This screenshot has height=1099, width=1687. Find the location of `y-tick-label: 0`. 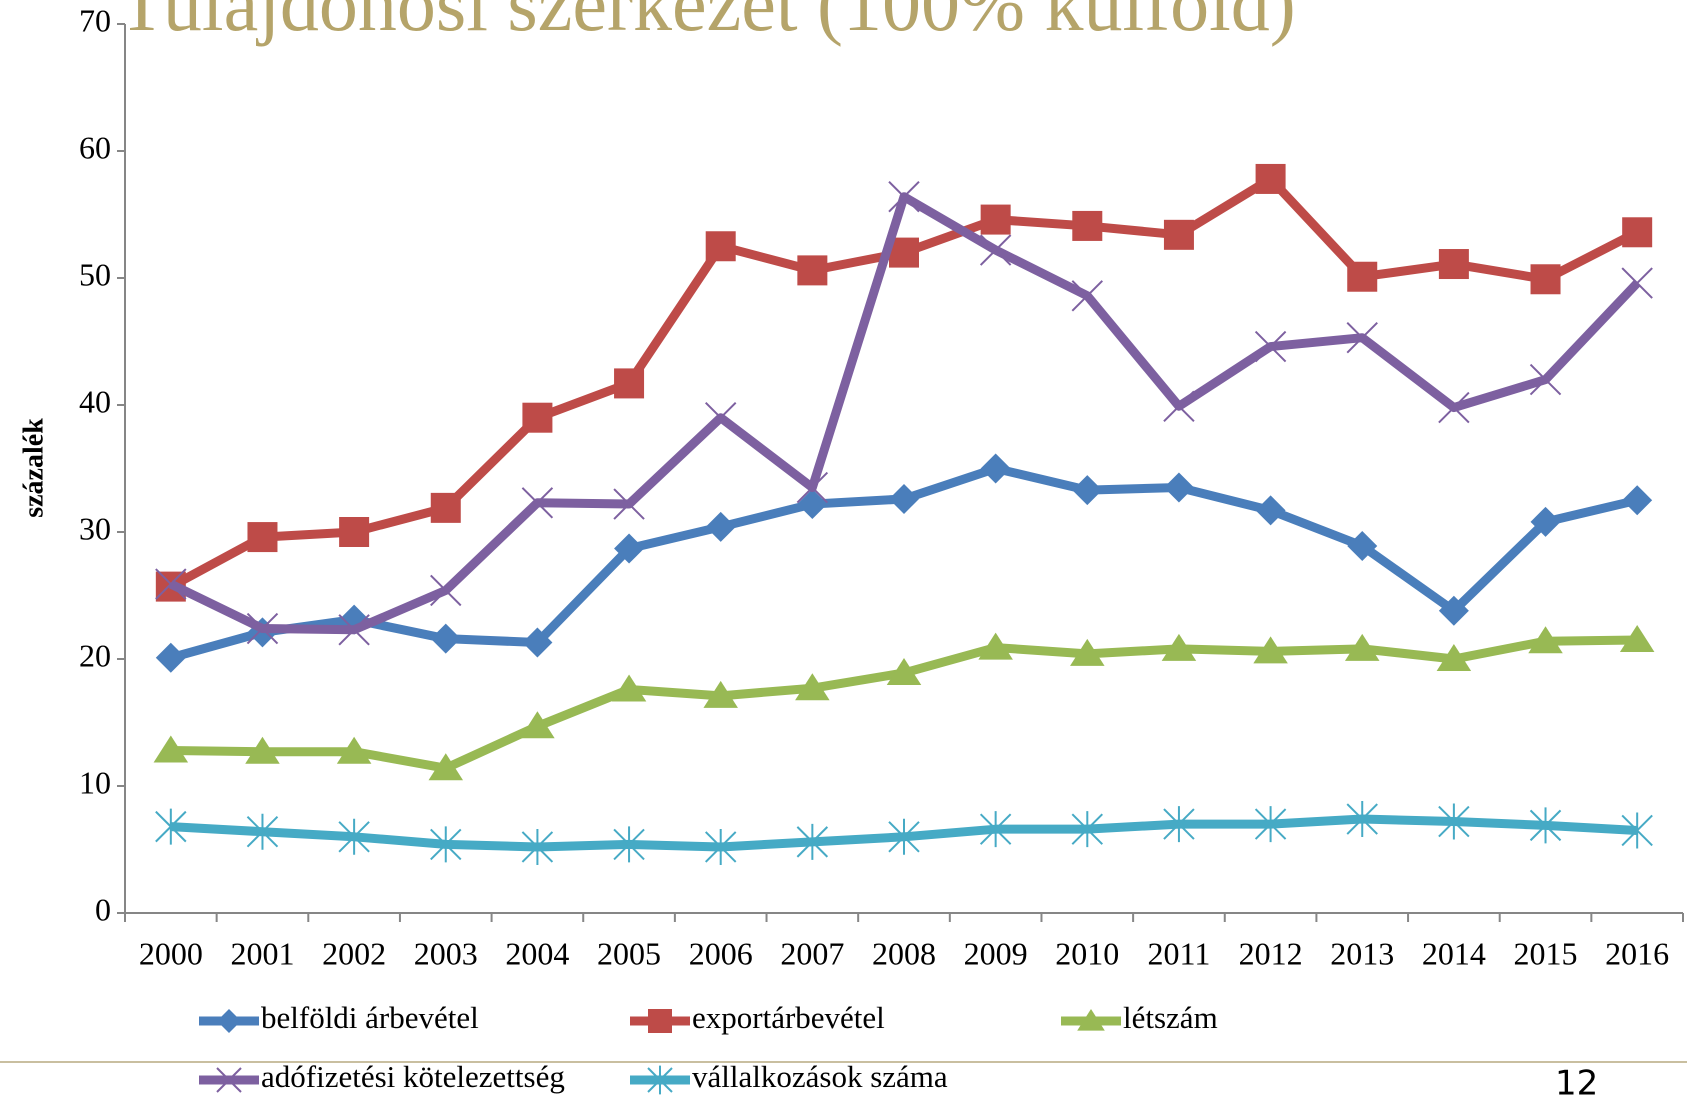

y-tick-label: 0 is located at coordinates (103, 909).